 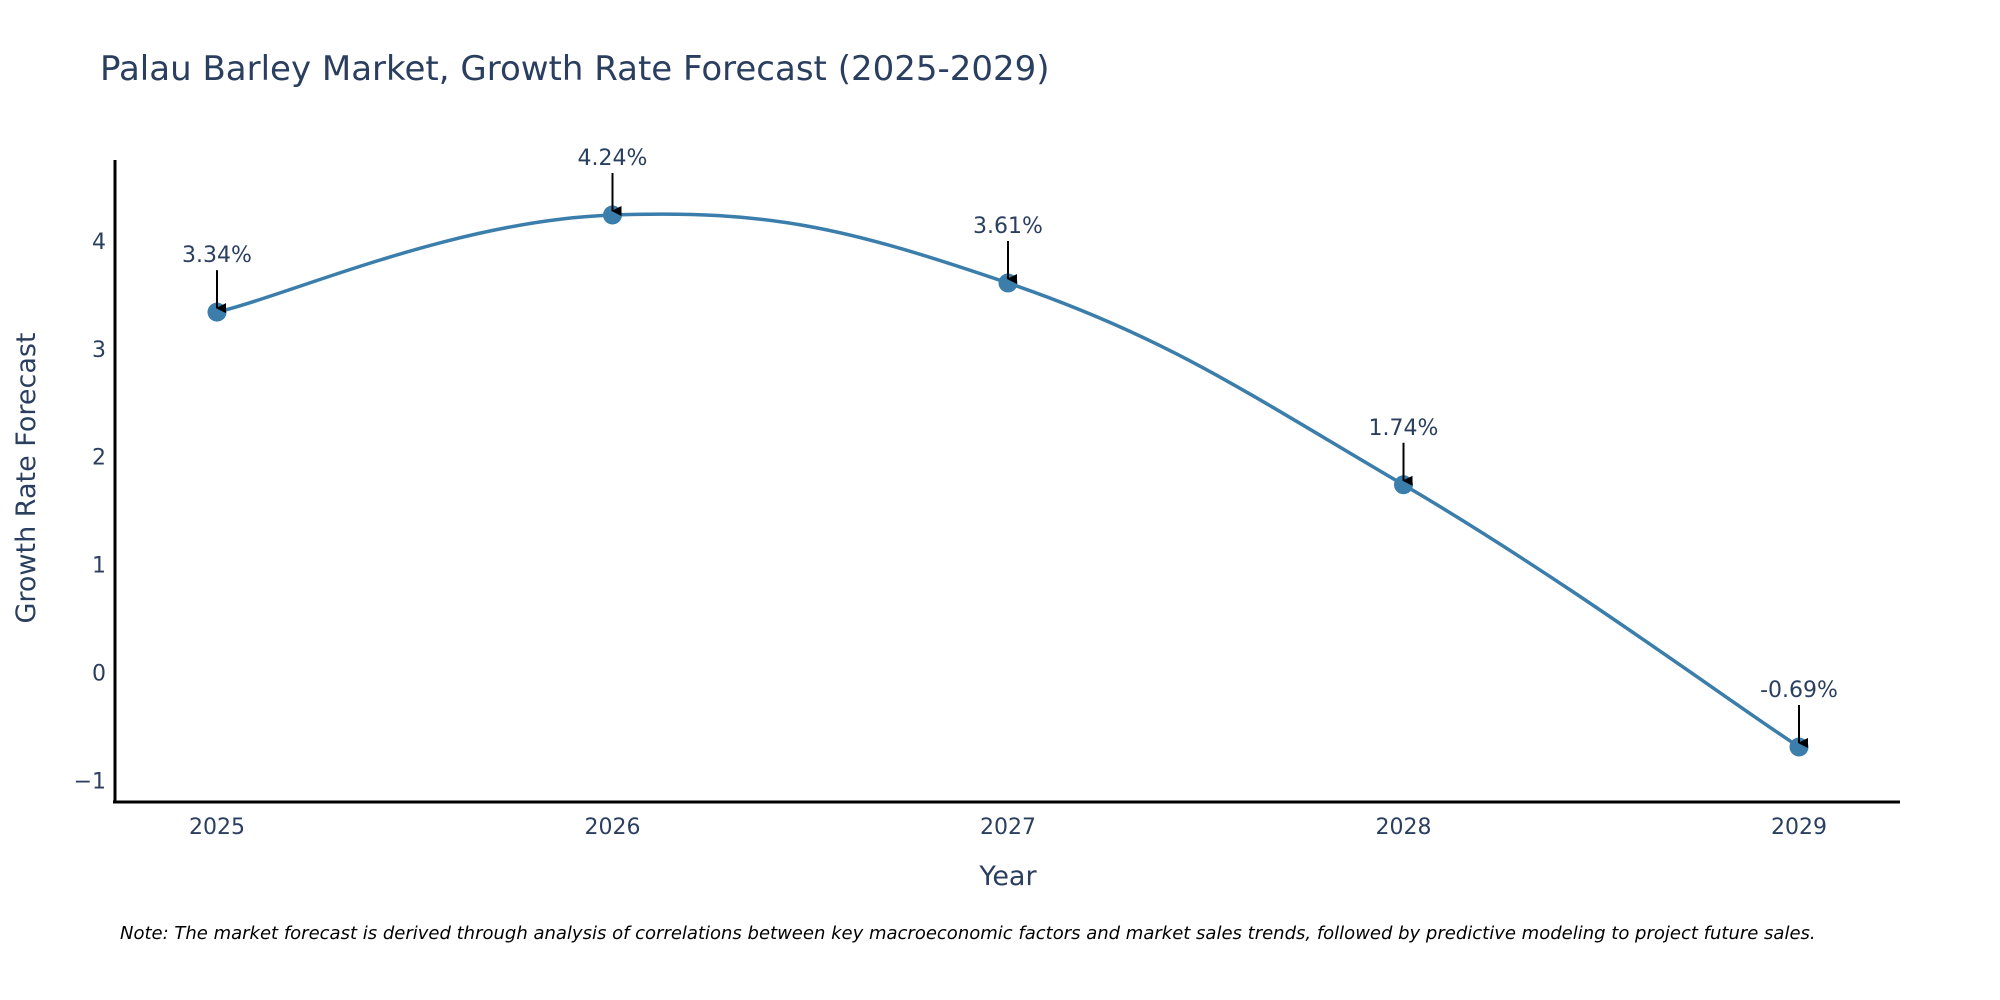 What do you see at coordinates (1007, 876) in the screenshot?
I see `x-axis-title: Year` at bounding box center [1007, 876].